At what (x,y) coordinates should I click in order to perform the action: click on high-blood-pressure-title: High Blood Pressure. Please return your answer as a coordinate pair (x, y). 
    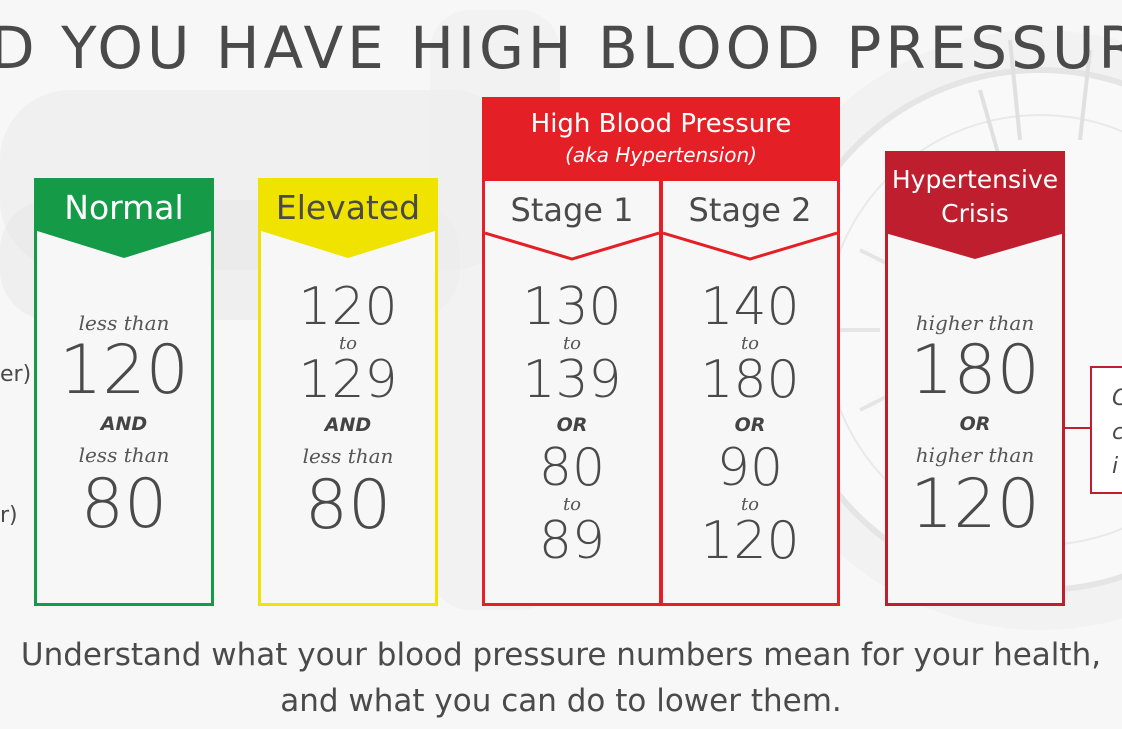
    Looking at the image, I should click on (661, 124).